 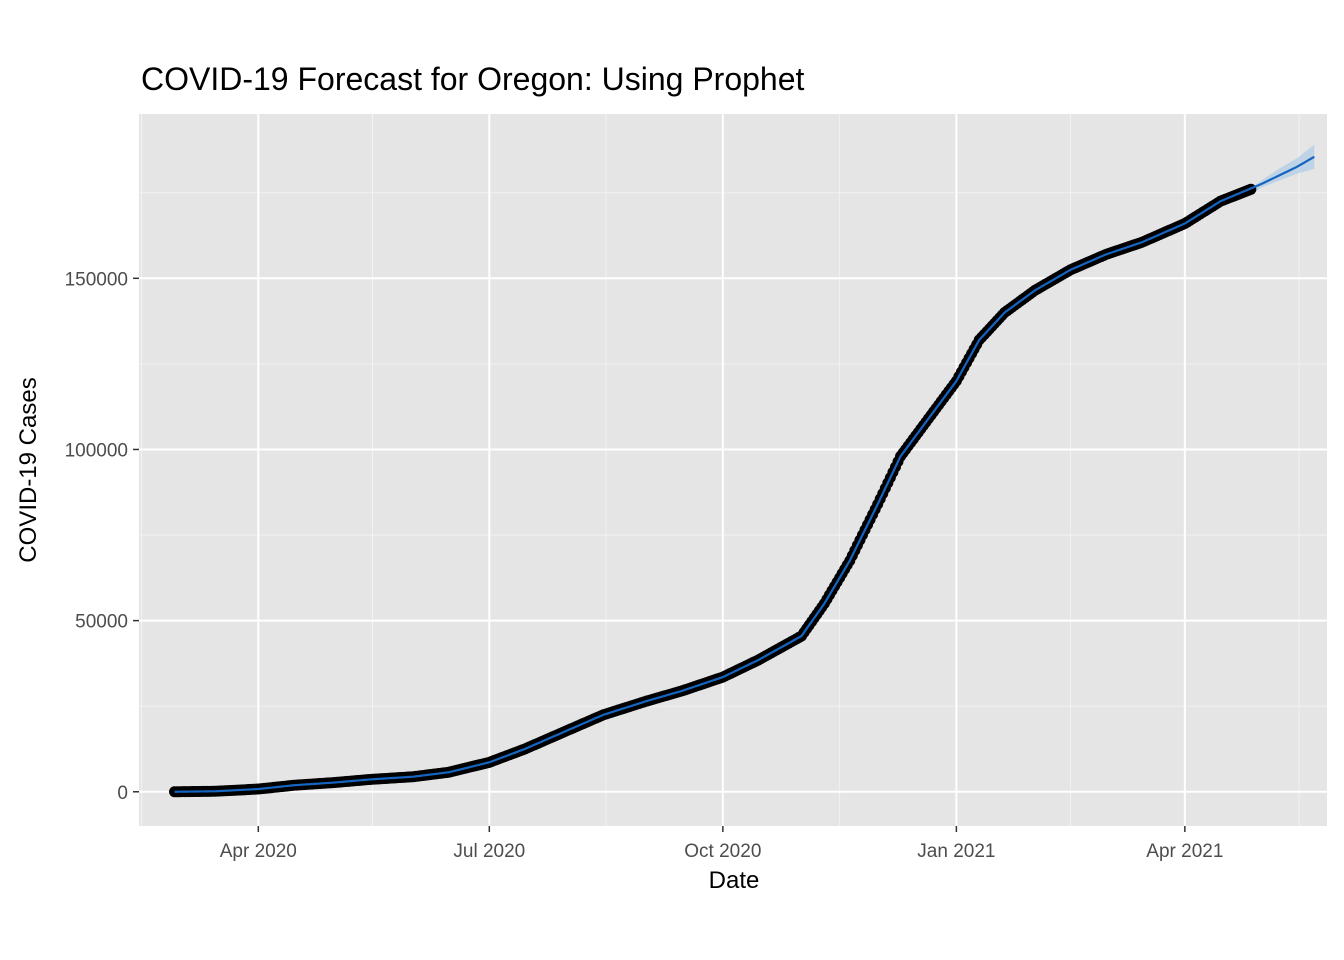 I want to click on y-axis: 0 50000 100000 150000, so click(x=102, y=536).